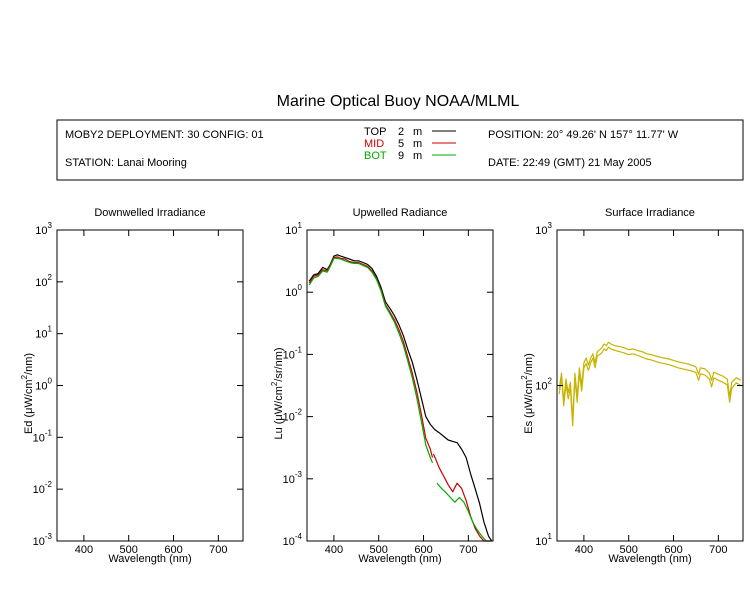 This screenshot has width=750, height=600. I want to click on y-tick-exponent: 2, so click(550, 381).